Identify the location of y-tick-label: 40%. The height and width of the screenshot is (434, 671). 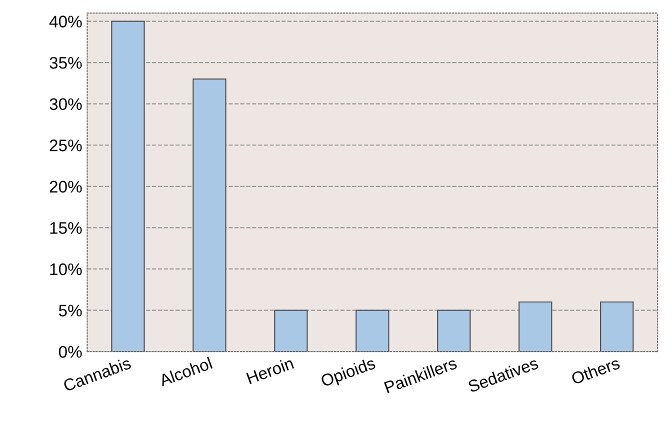
(65, 22).